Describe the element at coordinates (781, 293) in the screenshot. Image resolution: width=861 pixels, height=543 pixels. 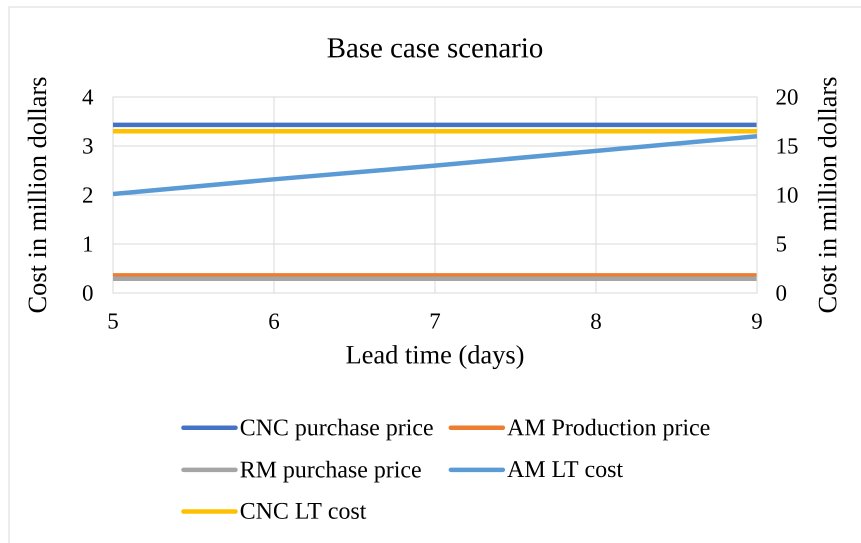
I see `y2-tick-label: 0` at that location.